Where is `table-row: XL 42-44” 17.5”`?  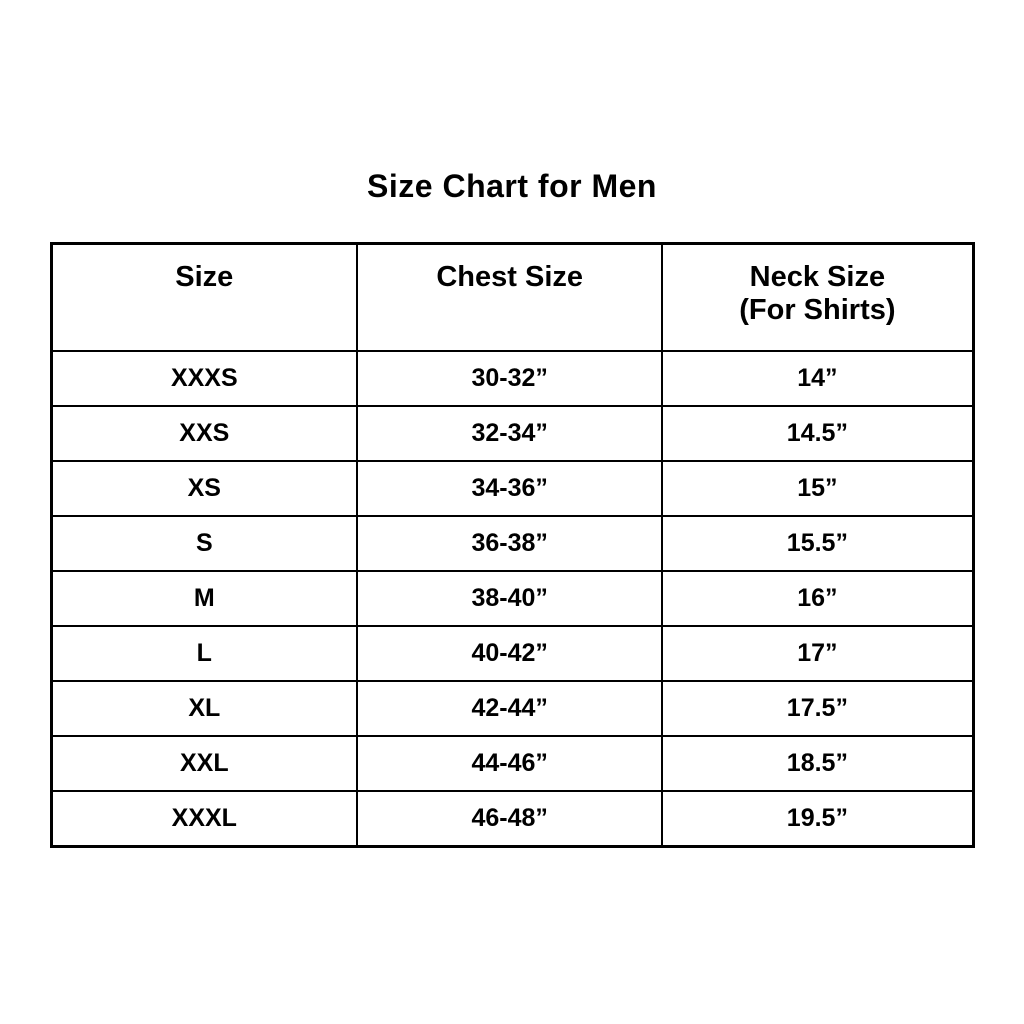
table-row: XL 42-44” 17.5” is located at coordinates (511, 708).